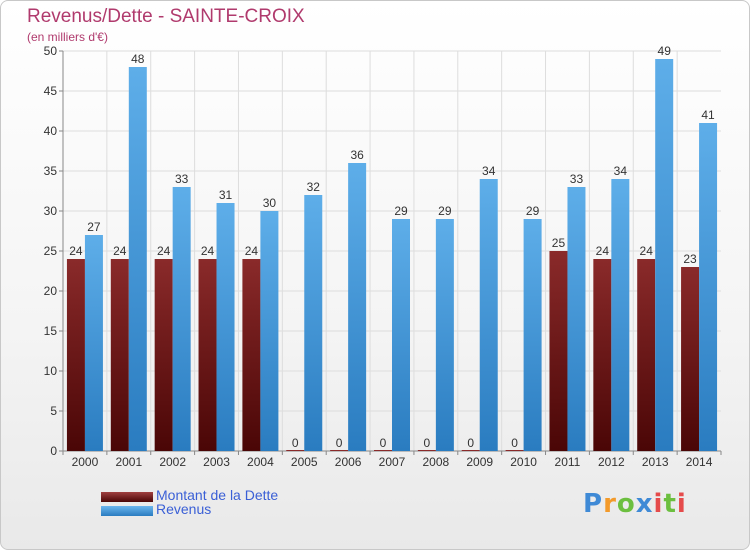  What do you see at coordinates (51, 171) in the screenshot?
I see `y-tick-label: 35` at bounding box center [51, 171].